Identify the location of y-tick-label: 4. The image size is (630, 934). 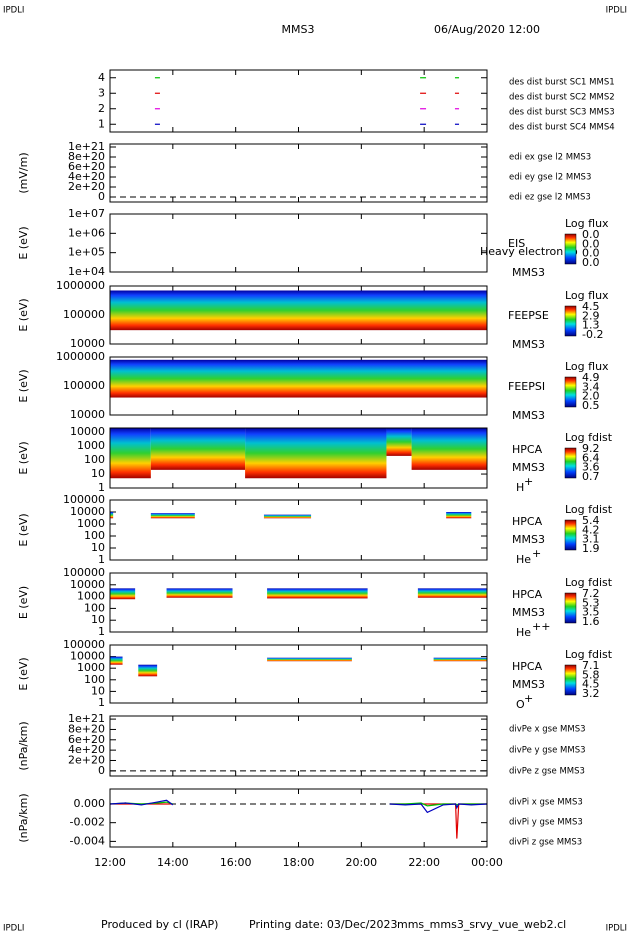
(101, 77).